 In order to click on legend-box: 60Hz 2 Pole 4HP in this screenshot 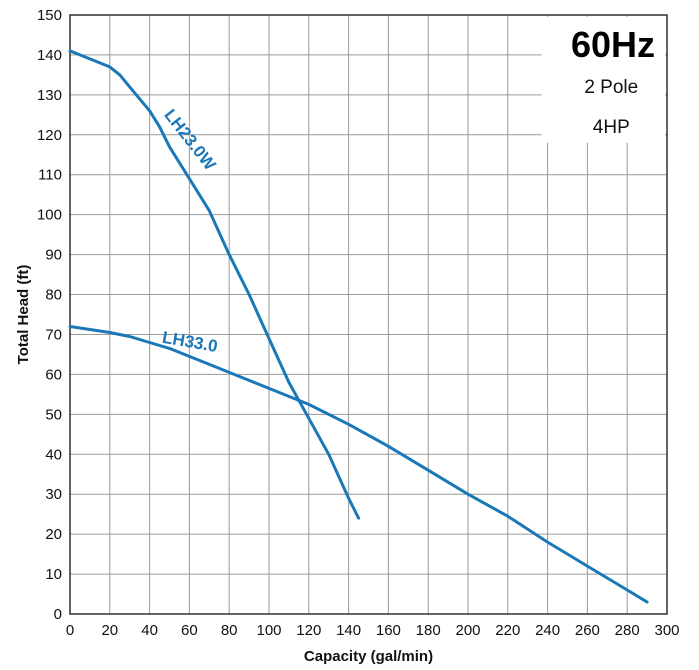, I will do `click(603, 80)`.